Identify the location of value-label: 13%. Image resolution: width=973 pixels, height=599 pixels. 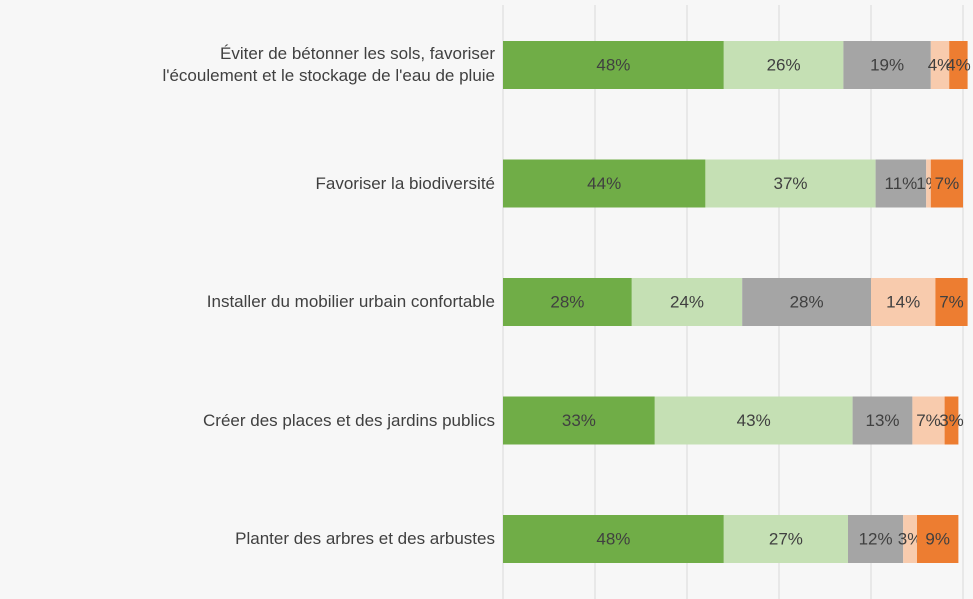
(882, 420).